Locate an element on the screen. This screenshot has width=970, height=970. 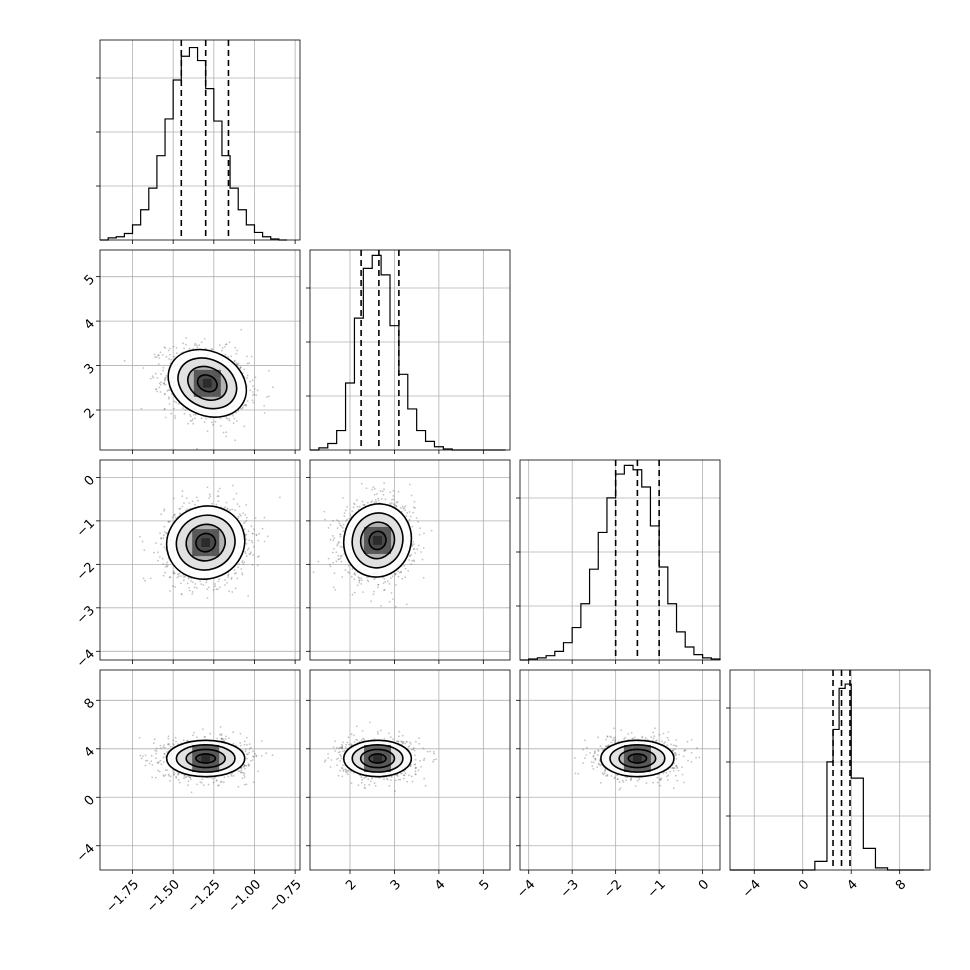
panel-frame is located at coordinates (620, 560).